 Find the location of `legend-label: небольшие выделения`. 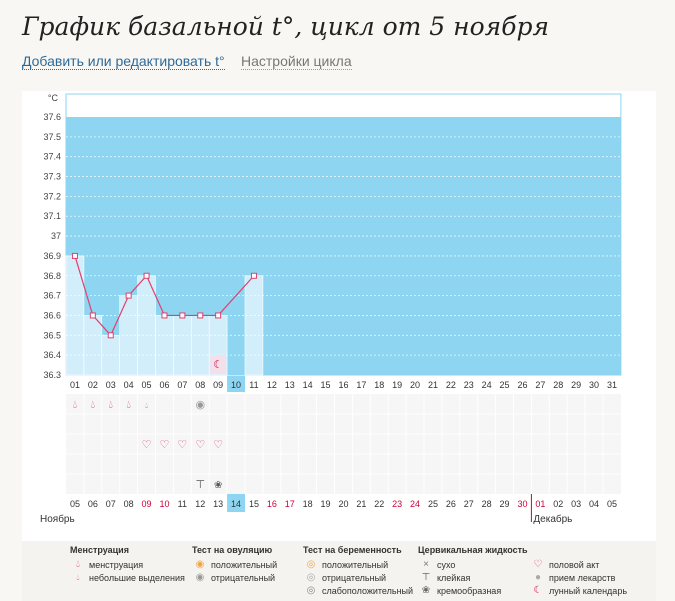

legend-label: небольшие выделения is located at coordinates (137, 577).